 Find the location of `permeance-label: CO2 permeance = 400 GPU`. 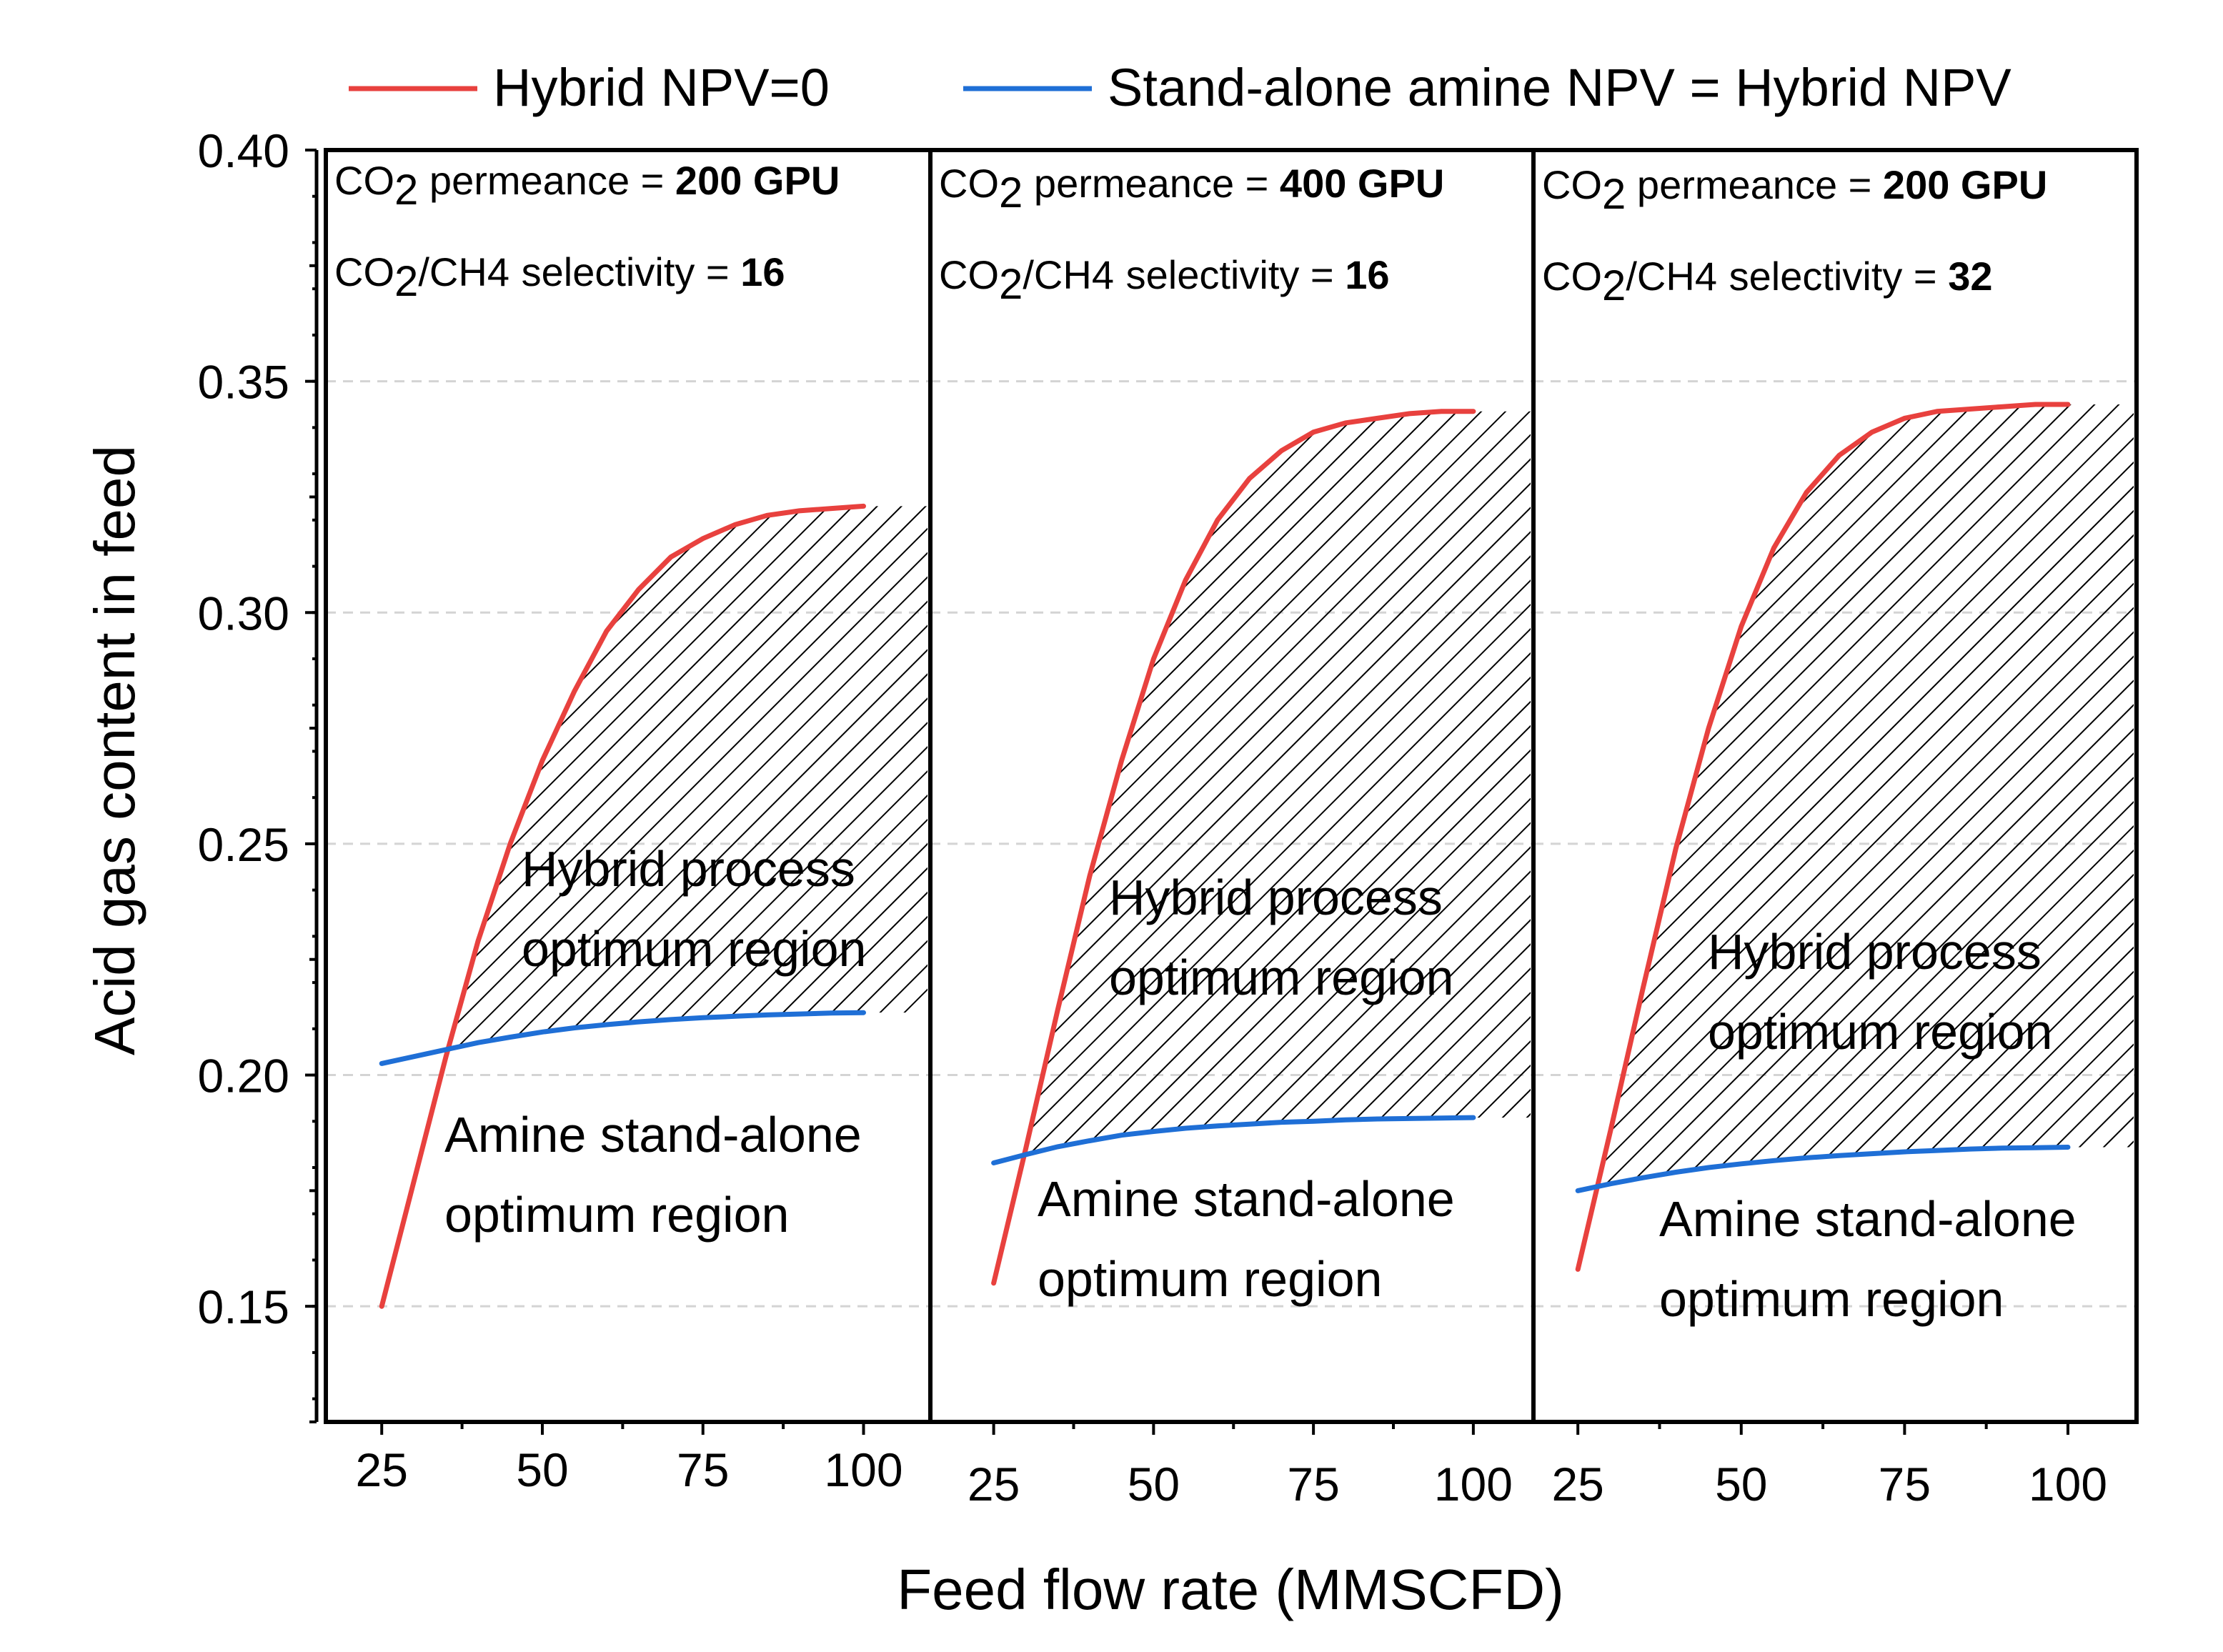

permeance-label: CO2 permeance = 400 GPU is located at coordinates (1191, 189).